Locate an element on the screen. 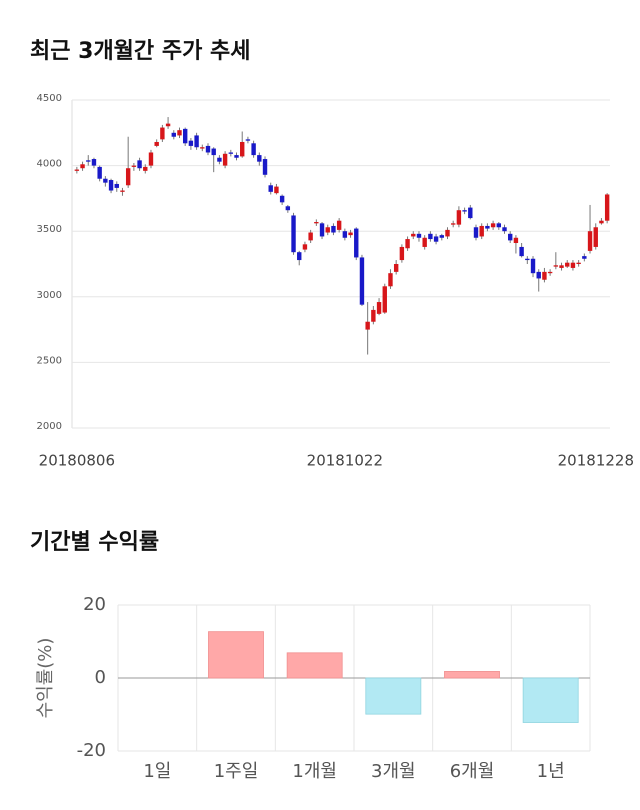 The height and width of the screenshot is (810, 640). y-tick-label: 4000 is located at coordinates (49, 164).